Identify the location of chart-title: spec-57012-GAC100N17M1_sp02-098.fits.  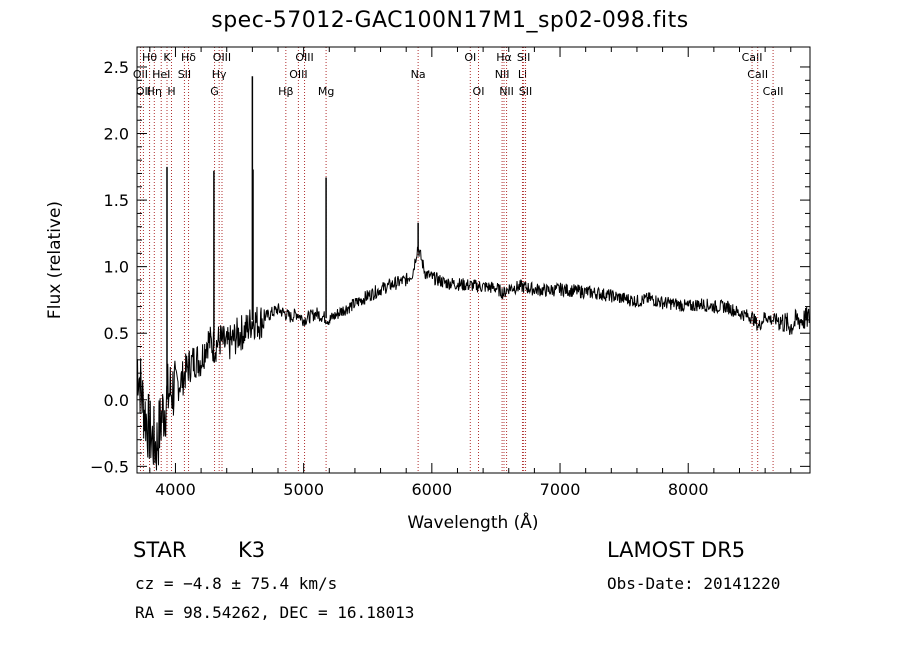
(450, 20).